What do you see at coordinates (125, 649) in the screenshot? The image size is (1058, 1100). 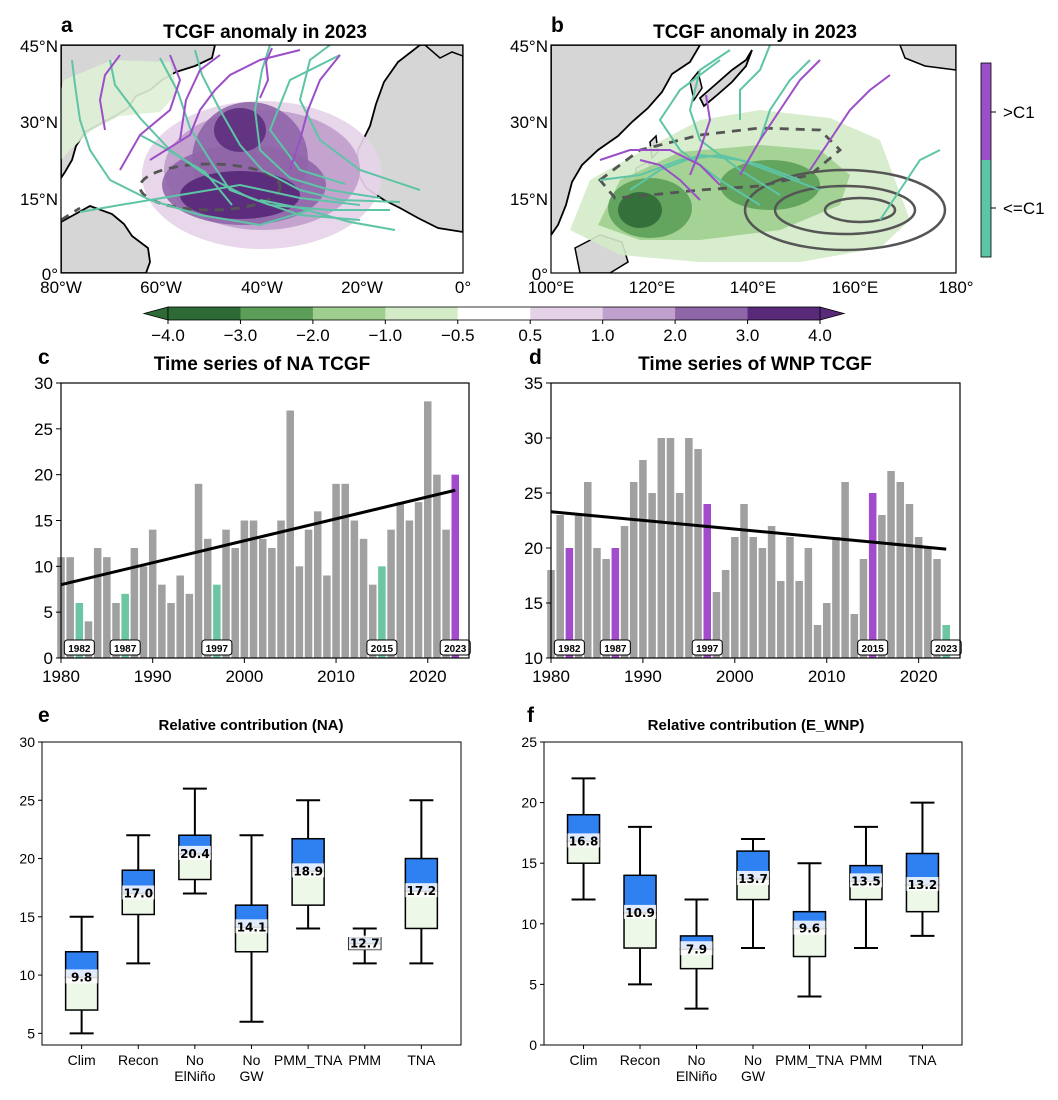 I see `event-label: 1987` at bounding box center [125, 649].